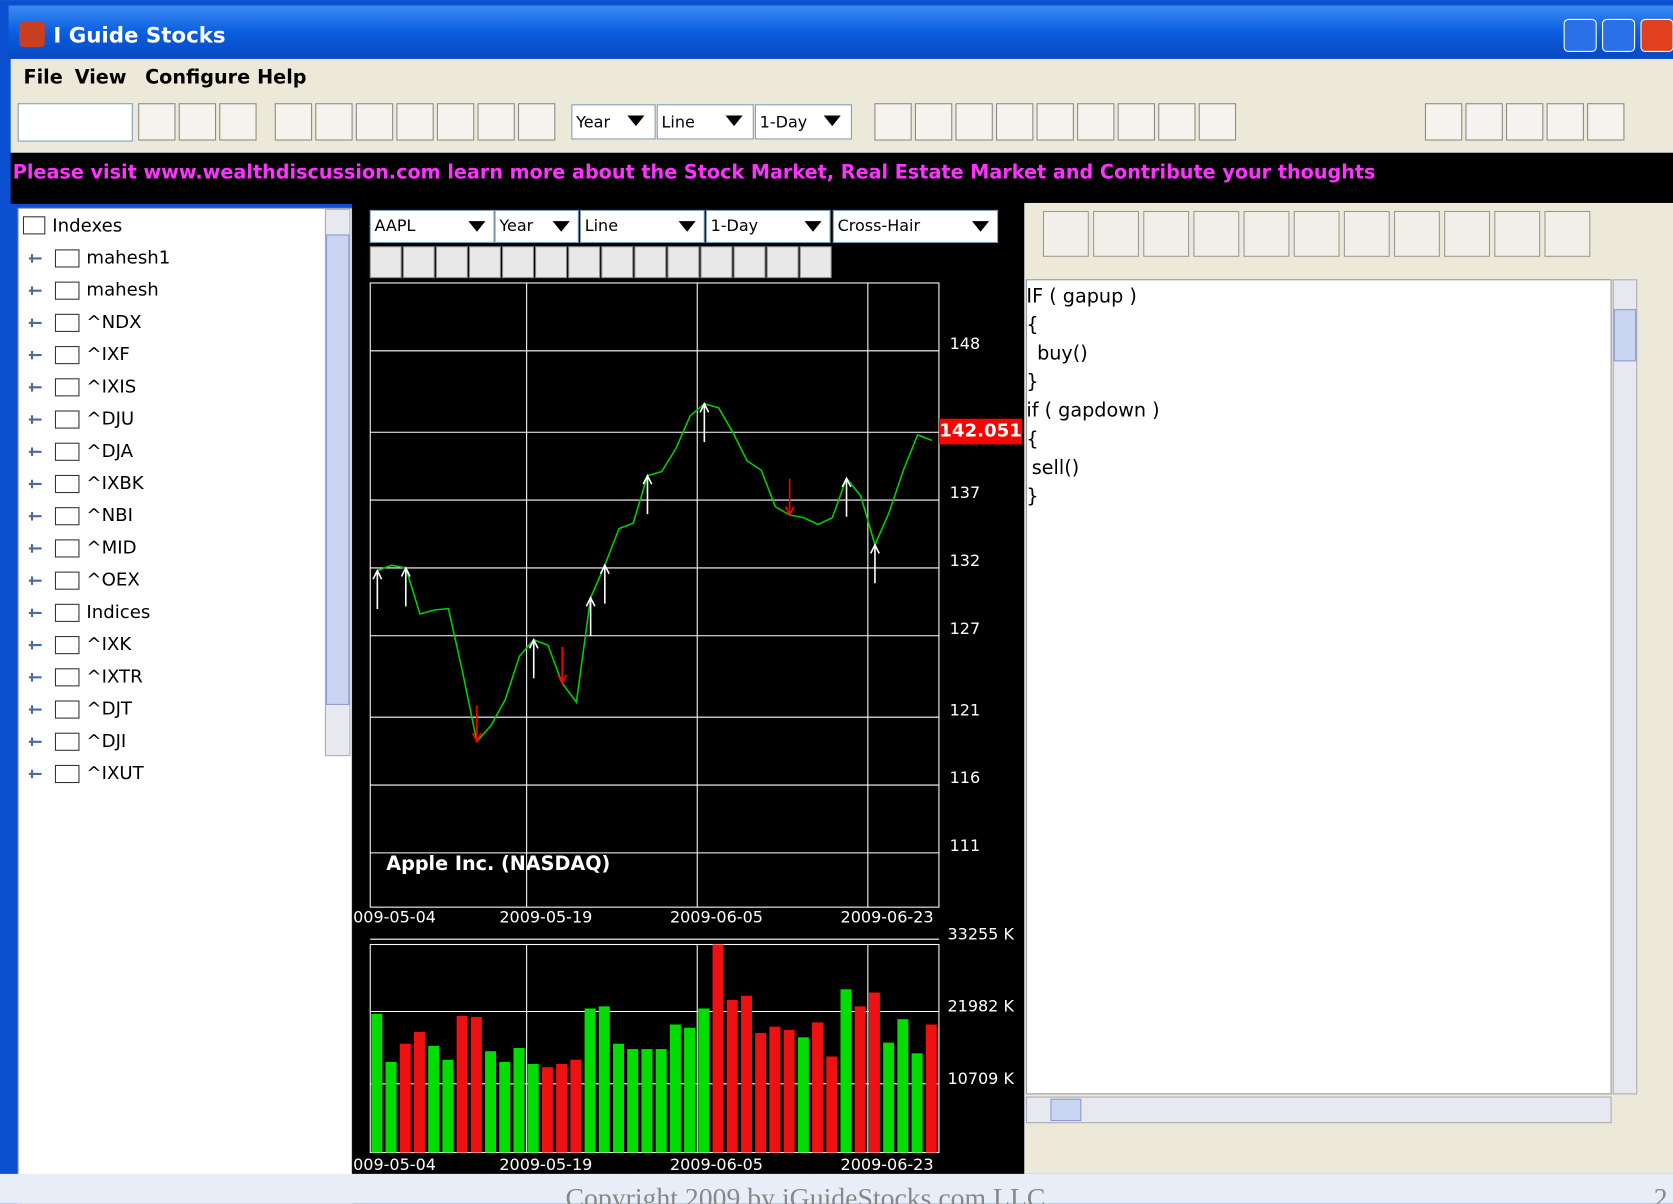  Describe the element at coordinates (1656, 35) in the screenshot. I see `close-button` at that location.